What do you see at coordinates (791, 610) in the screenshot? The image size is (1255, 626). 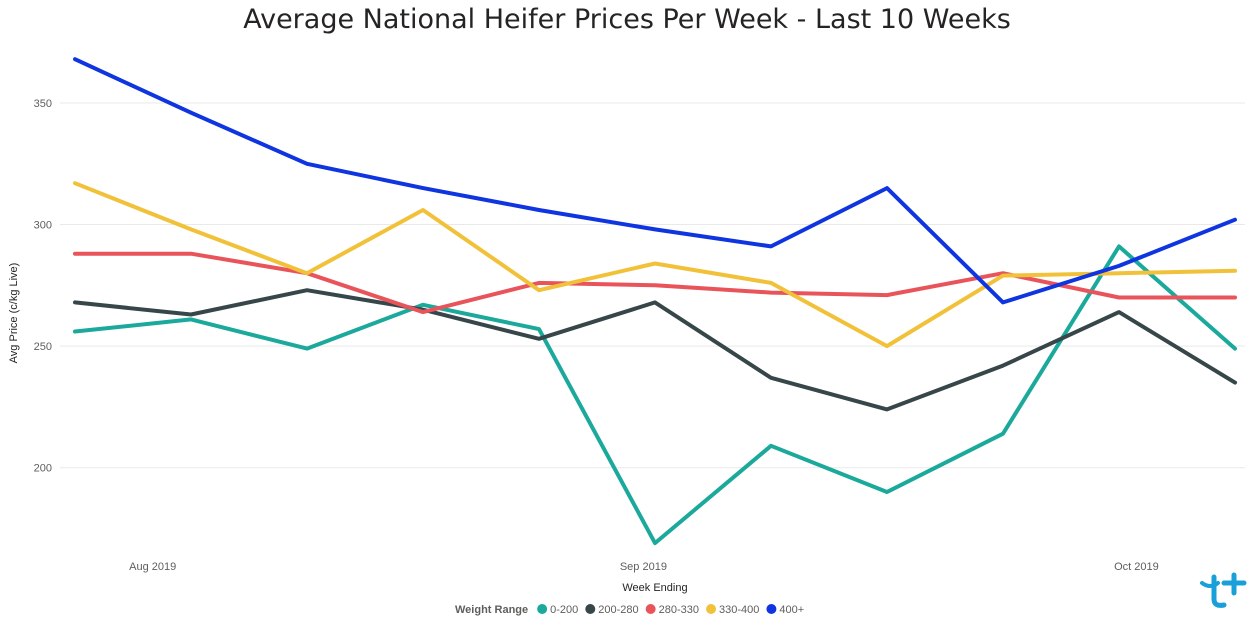 I see `legend-label: 400+` at bounding box center [791, 610].